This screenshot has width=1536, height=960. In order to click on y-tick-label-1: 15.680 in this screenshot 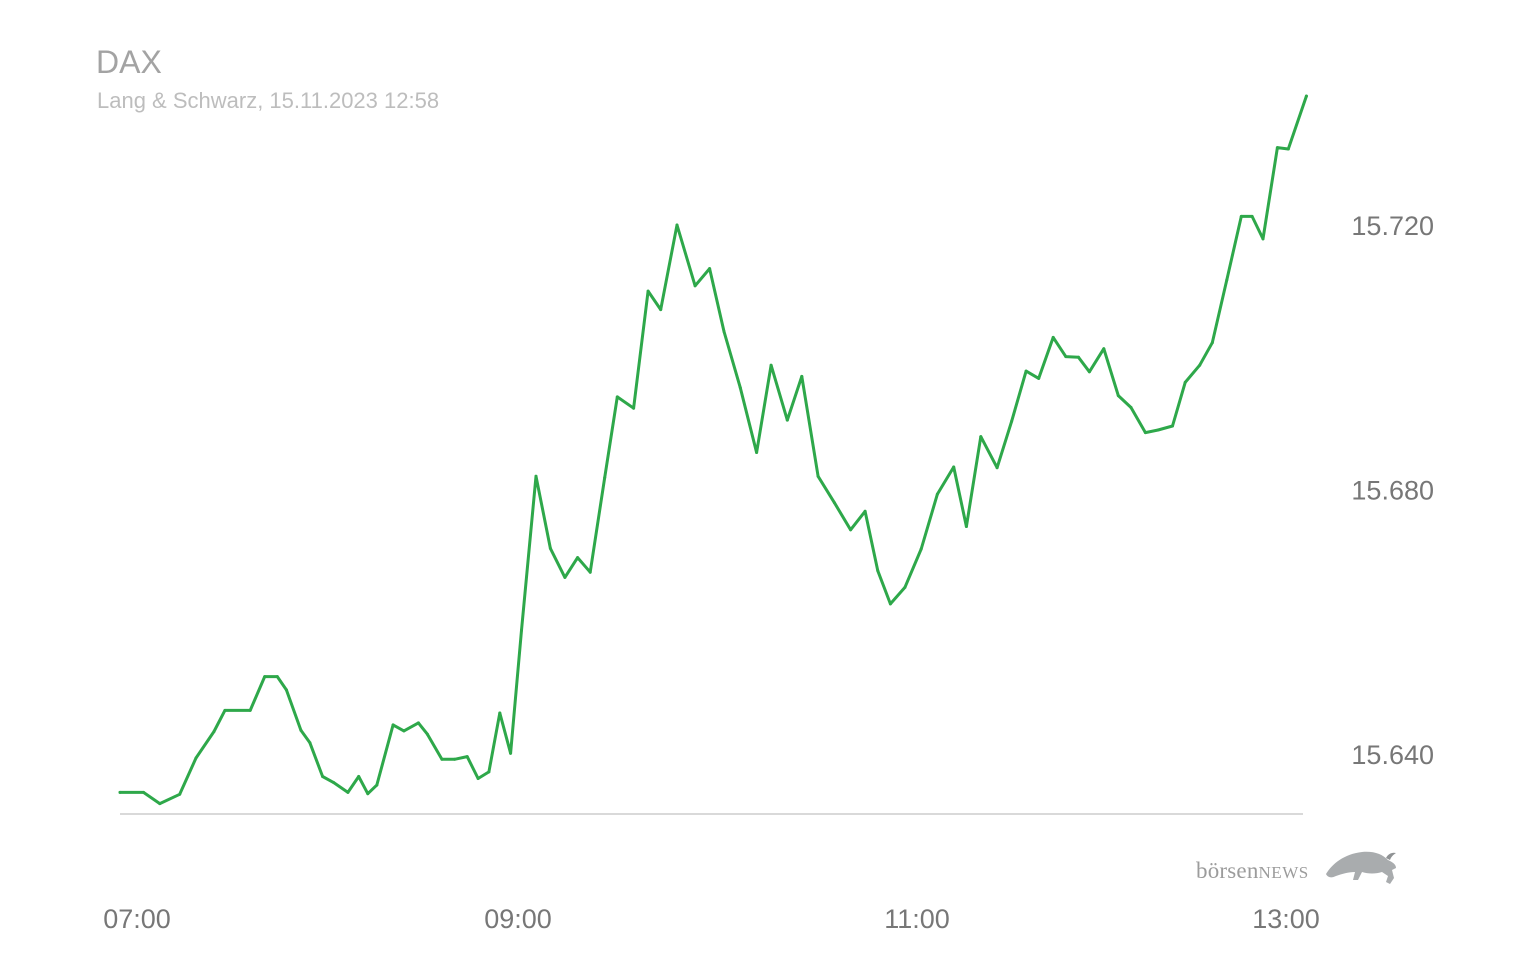, I will do `click(1392, 491)`.